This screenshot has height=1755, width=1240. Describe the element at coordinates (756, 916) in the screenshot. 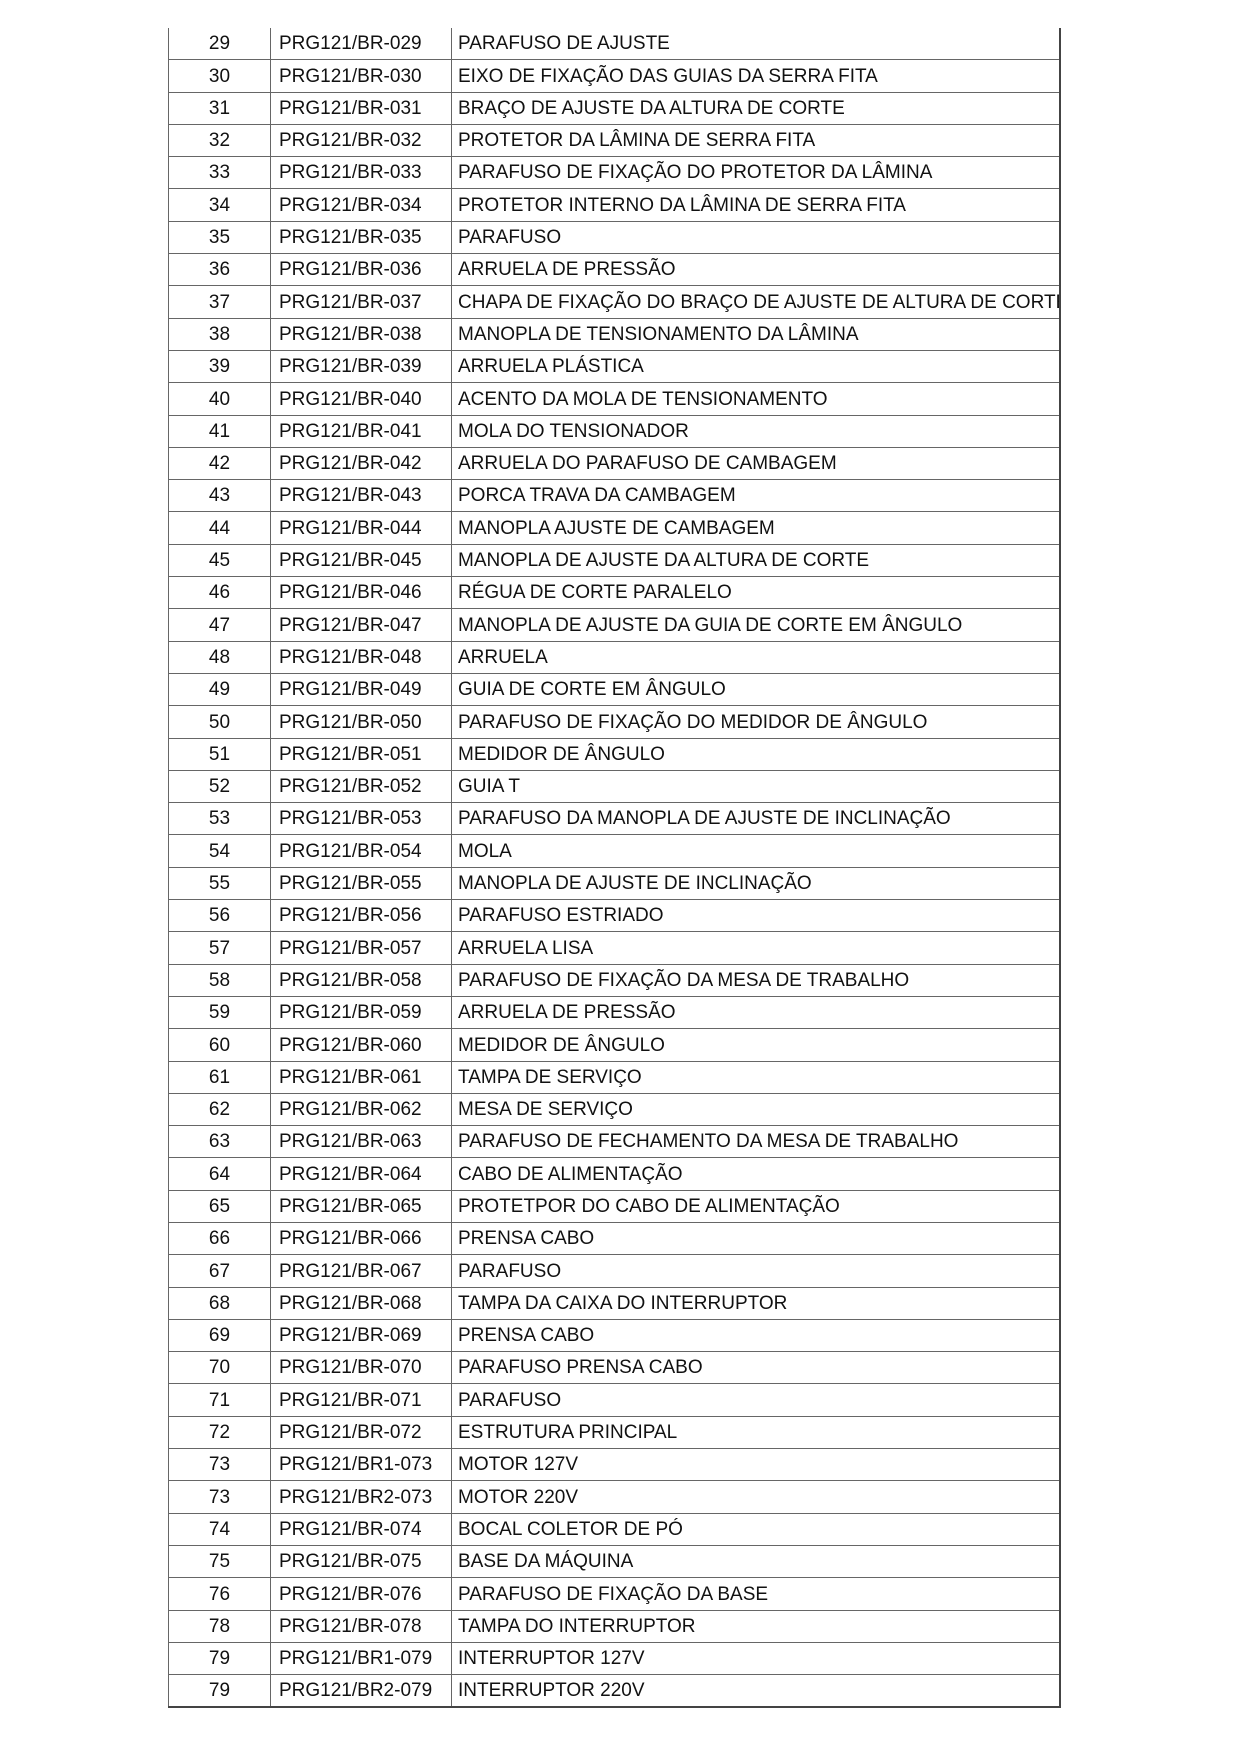

I see `part-description: PARAFUSO ESTRIADO` at that location.